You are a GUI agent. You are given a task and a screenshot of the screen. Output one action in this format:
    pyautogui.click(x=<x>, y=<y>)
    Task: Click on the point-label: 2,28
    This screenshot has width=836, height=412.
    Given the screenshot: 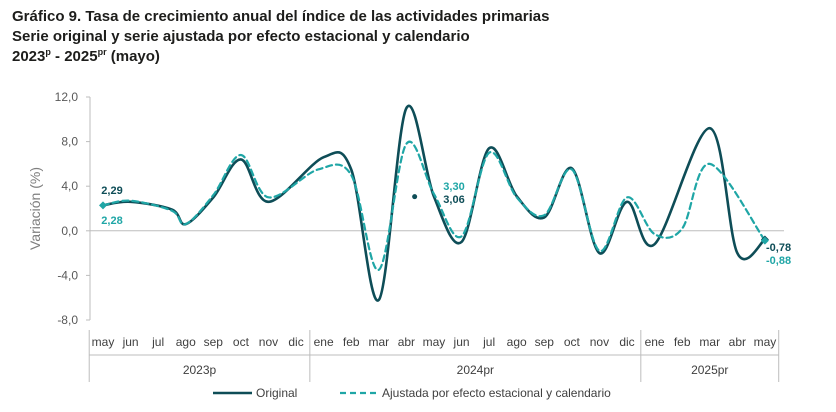 What is the action you would take?
    pyautogui.click(x=111, y=221)
    